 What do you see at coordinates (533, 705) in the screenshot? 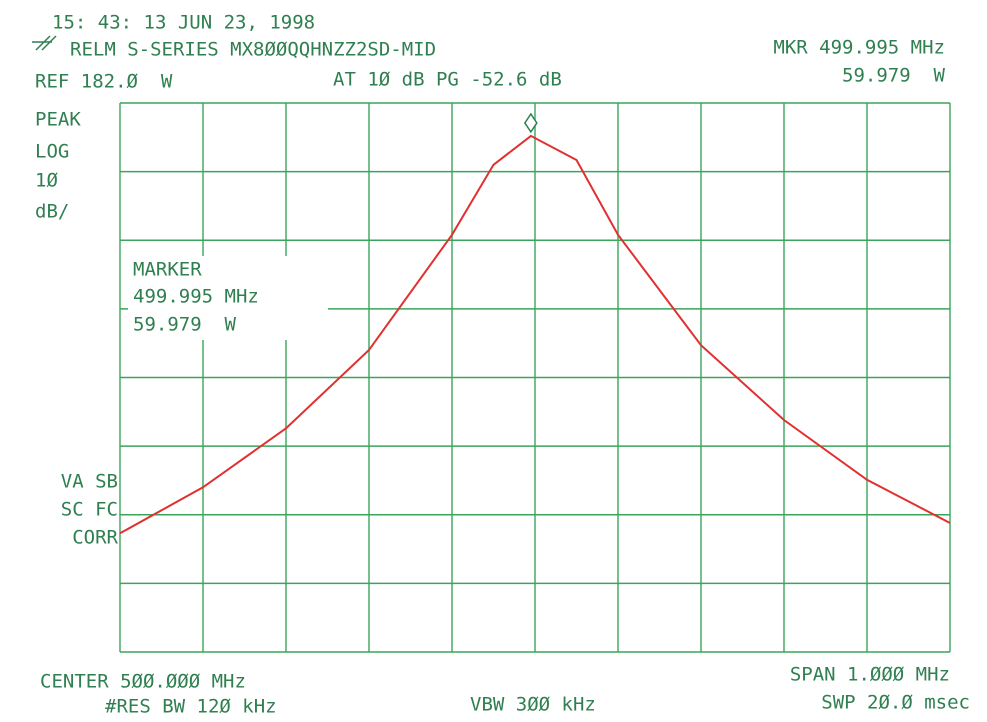
I see `video-bandwidth: VBW 3ØØ kHz` at bounding box center [533, 705].